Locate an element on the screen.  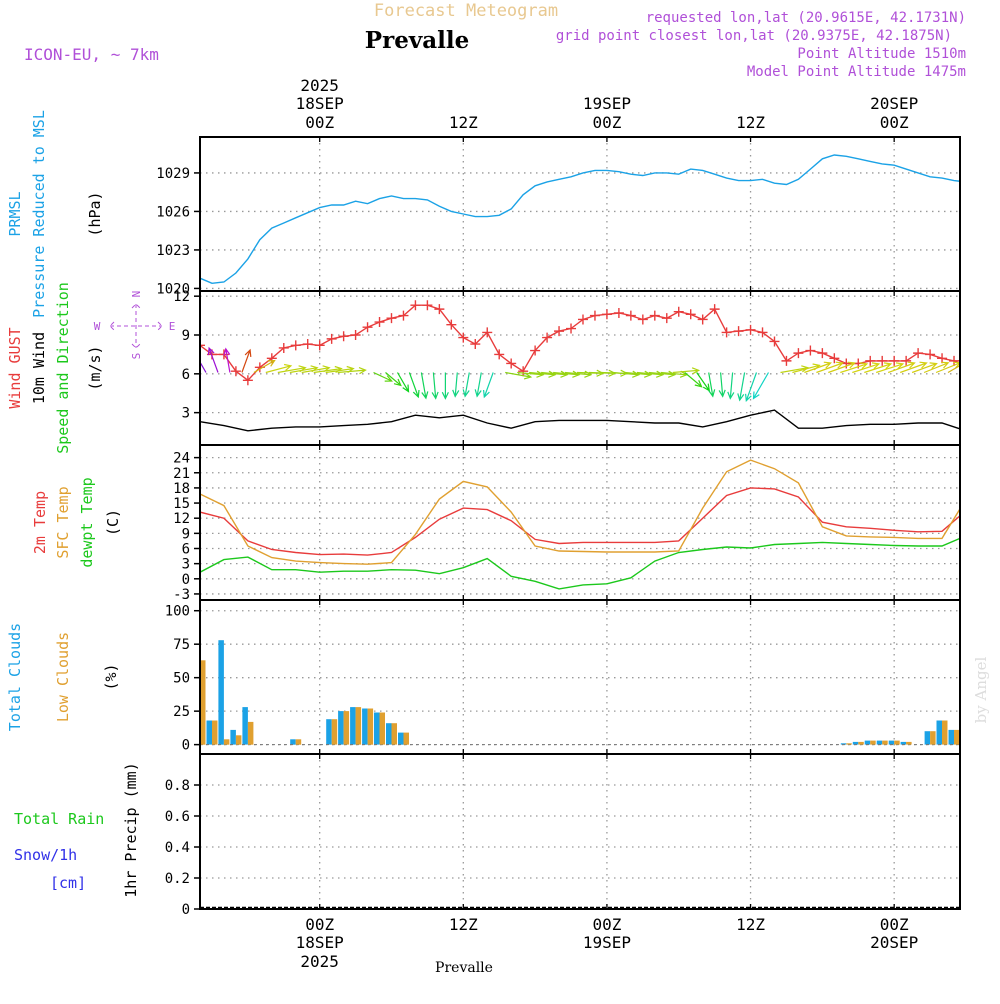
temperature-series-group is located at coordinates (600, 521).